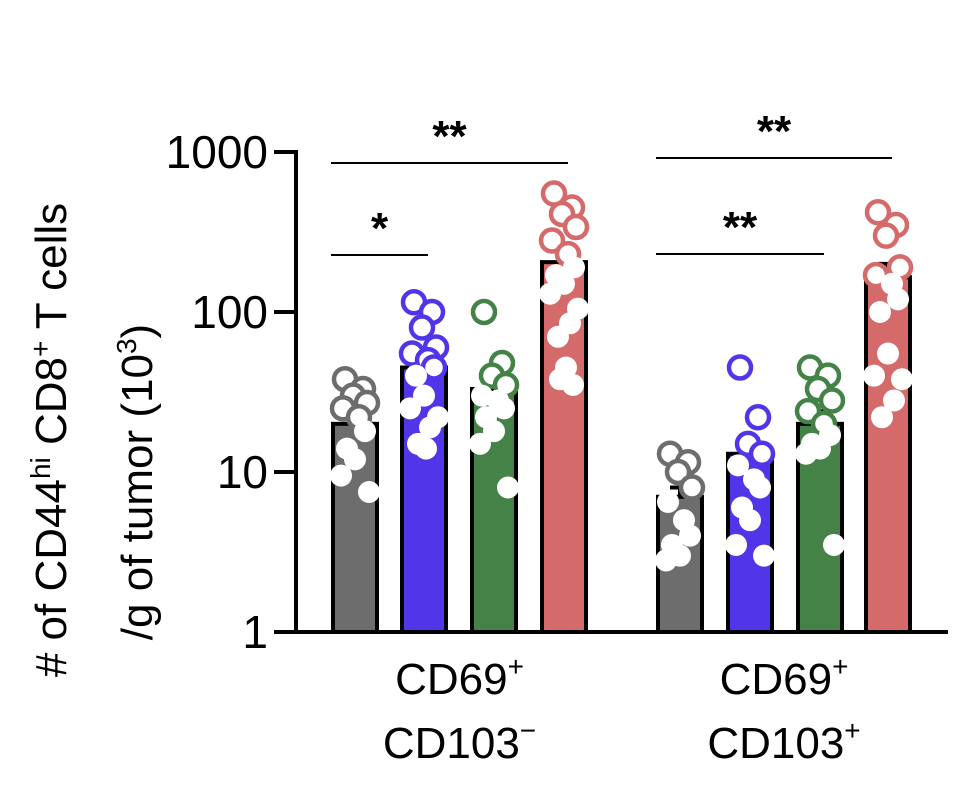 The height and width of the screenshot is (804, 976). Describe the element at coordinates (783, 741) in the screenshot. I see `category-label-line2: CD103+` at that location.